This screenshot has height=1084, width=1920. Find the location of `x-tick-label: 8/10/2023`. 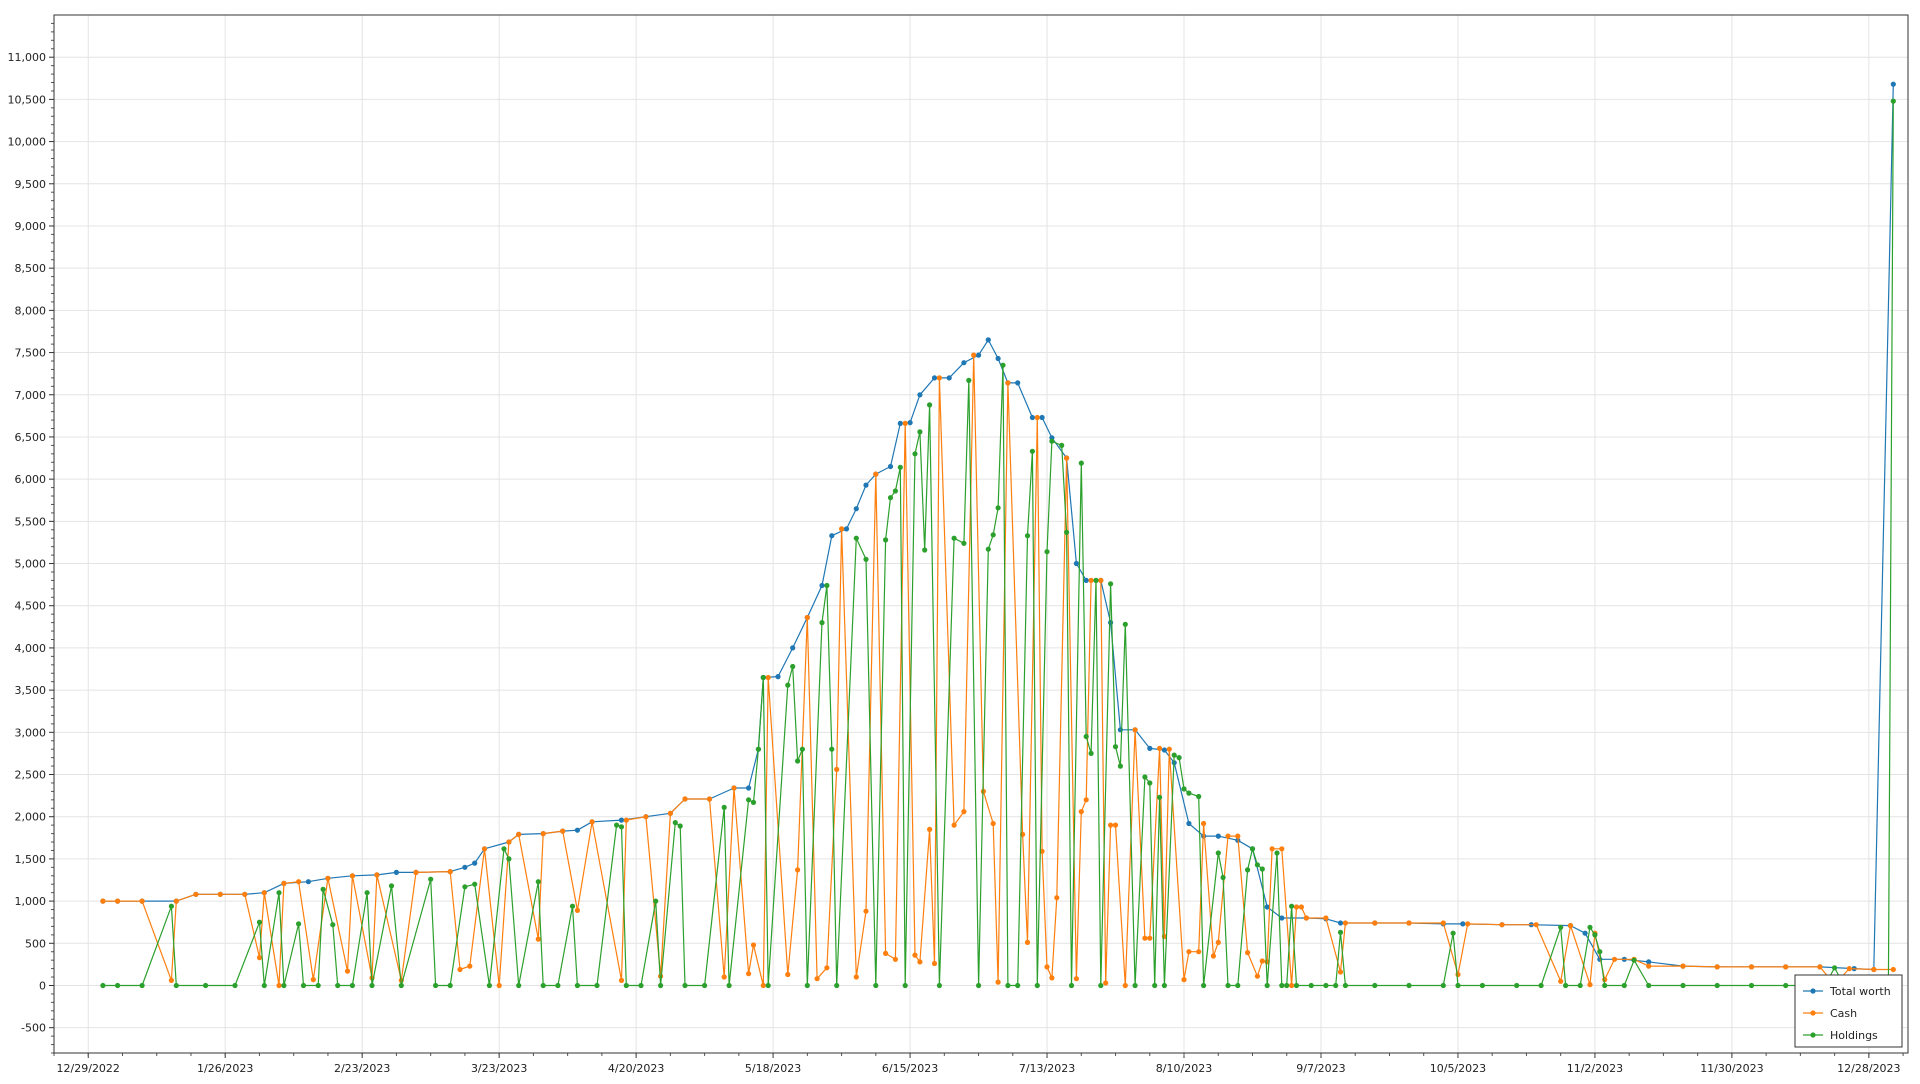

x-tick-label: 8/10/2023 is located at coordinates (1184, 1068).